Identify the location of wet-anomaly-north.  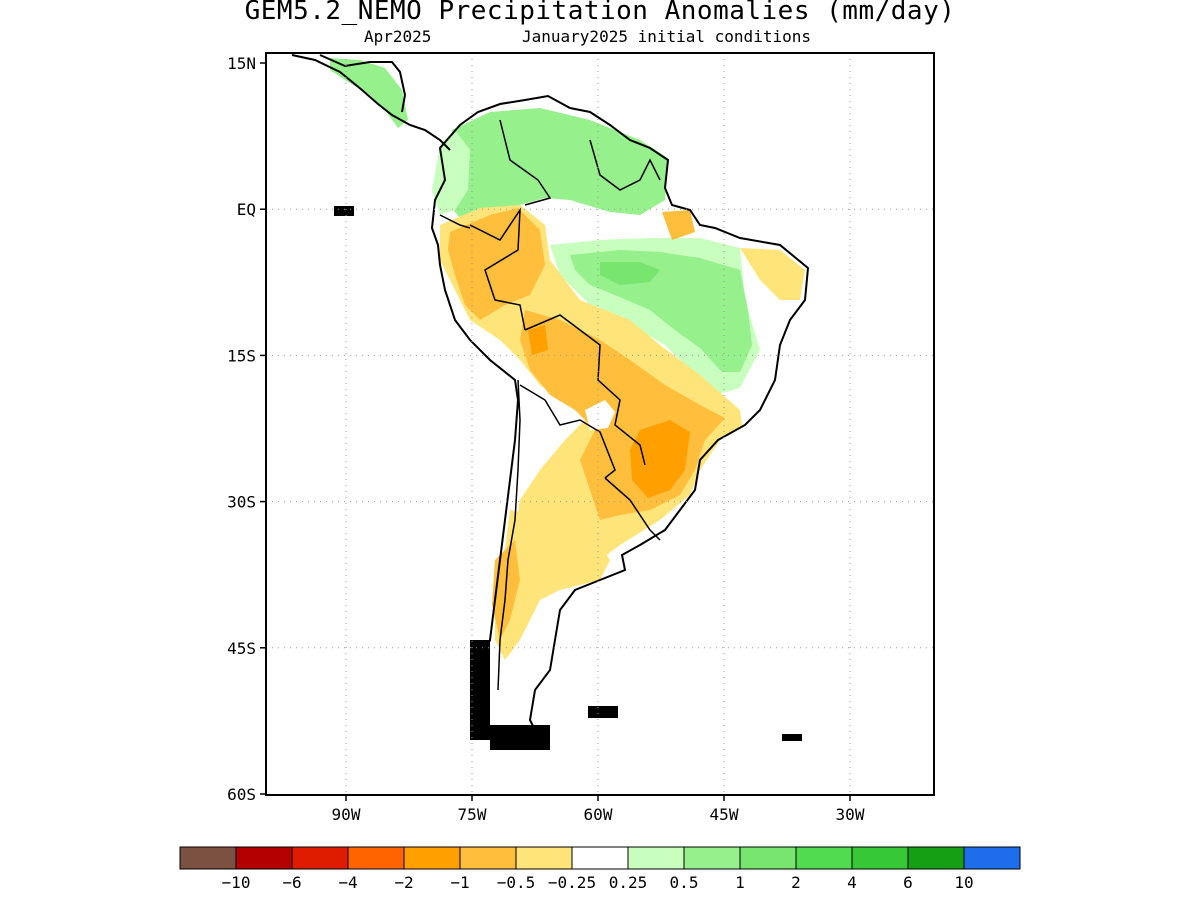
(556, 163).